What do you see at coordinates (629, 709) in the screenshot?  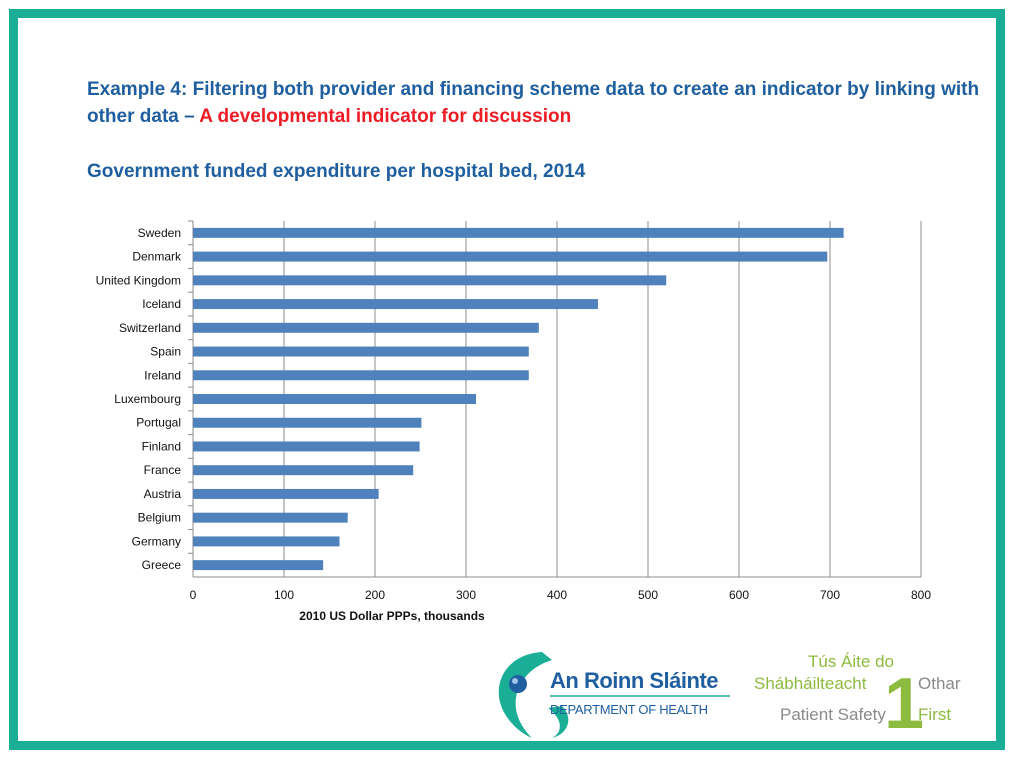 I see `doh-name-english: DEPARTMENT OF HEALTH` at bounding box center [629, 709].